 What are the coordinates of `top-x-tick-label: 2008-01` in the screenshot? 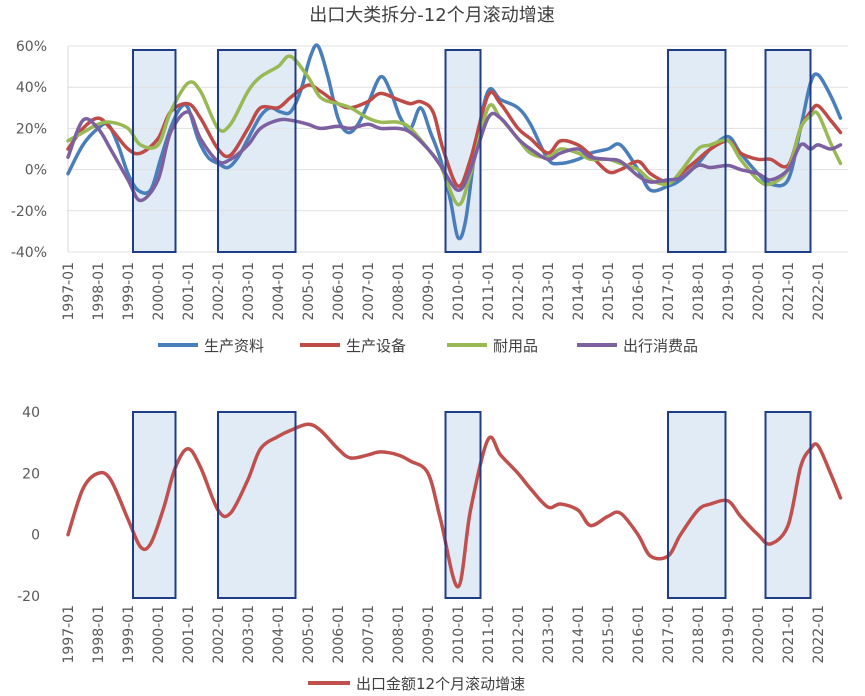 It's located at (399, 291).